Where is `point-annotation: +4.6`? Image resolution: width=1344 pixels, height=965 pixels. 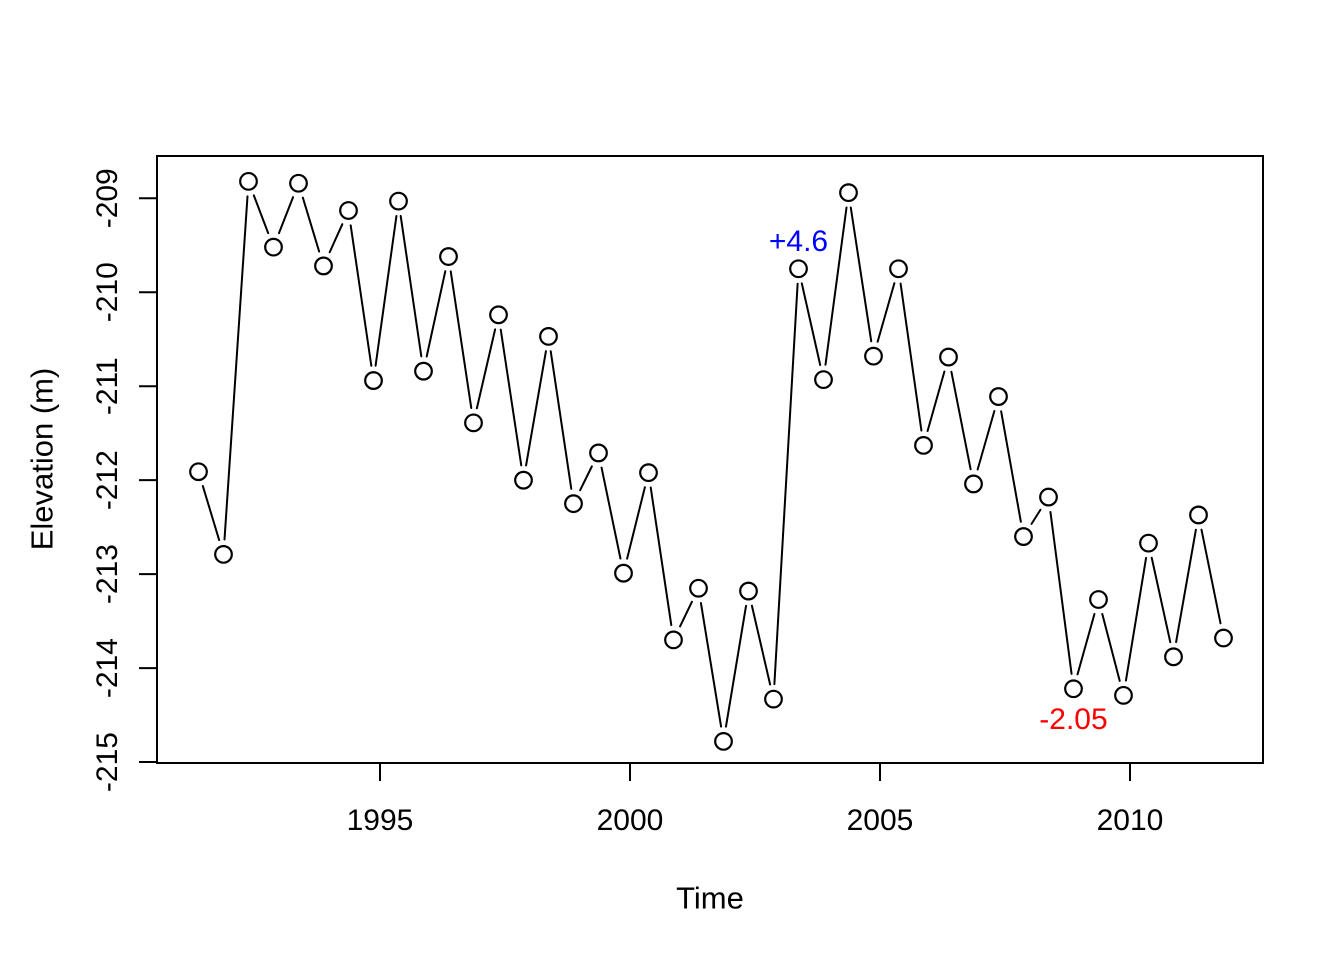
point-annotation: +4.6 is located at coordinates (798, 241).